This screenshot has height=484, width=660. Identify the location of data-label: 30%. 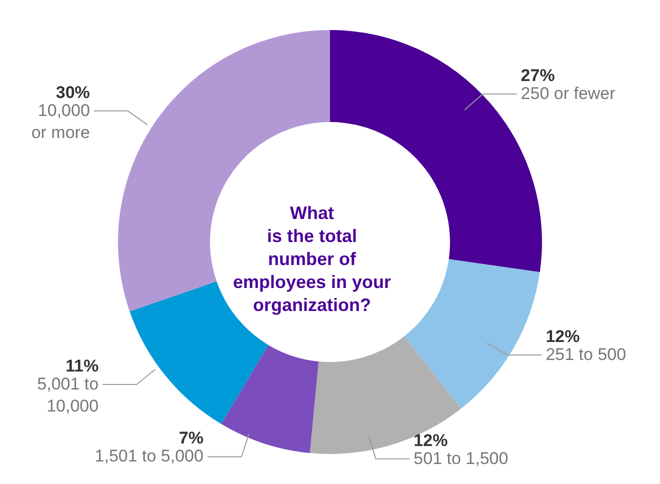
(73, 92).